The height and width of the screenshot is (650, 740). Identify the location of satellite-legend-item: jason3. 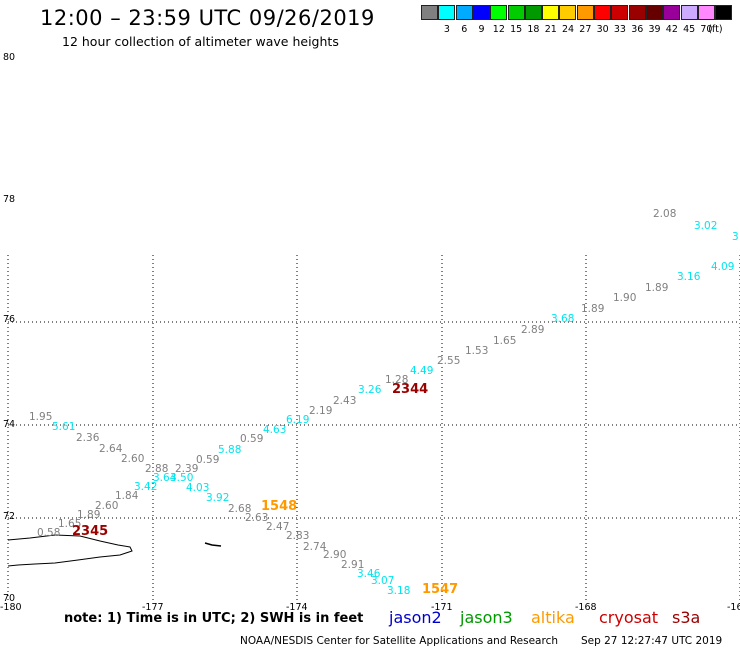
(486, 617).